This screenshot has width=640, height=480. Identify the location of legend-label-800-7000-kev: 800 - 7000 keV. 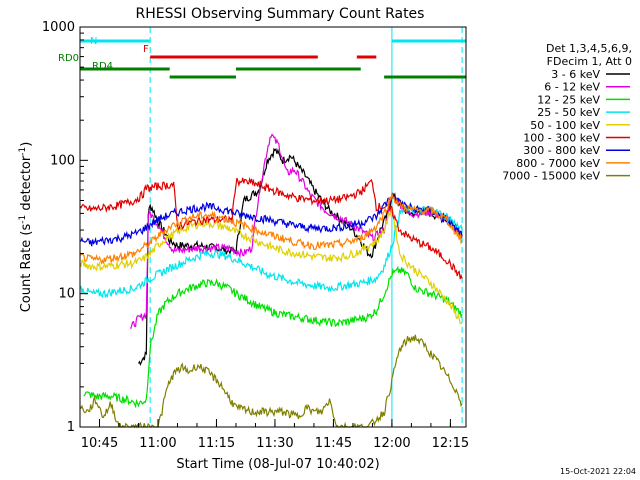
(558, 163).